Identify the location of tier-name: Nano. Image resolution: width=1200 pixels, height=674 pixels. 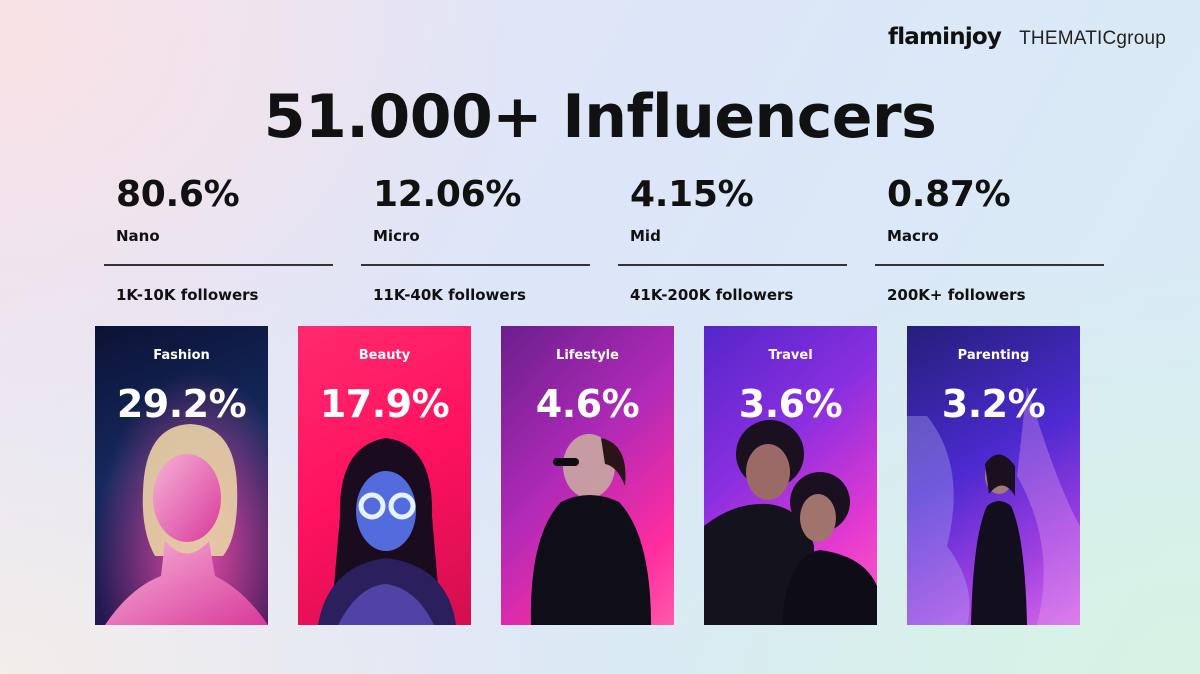
(138, 236).